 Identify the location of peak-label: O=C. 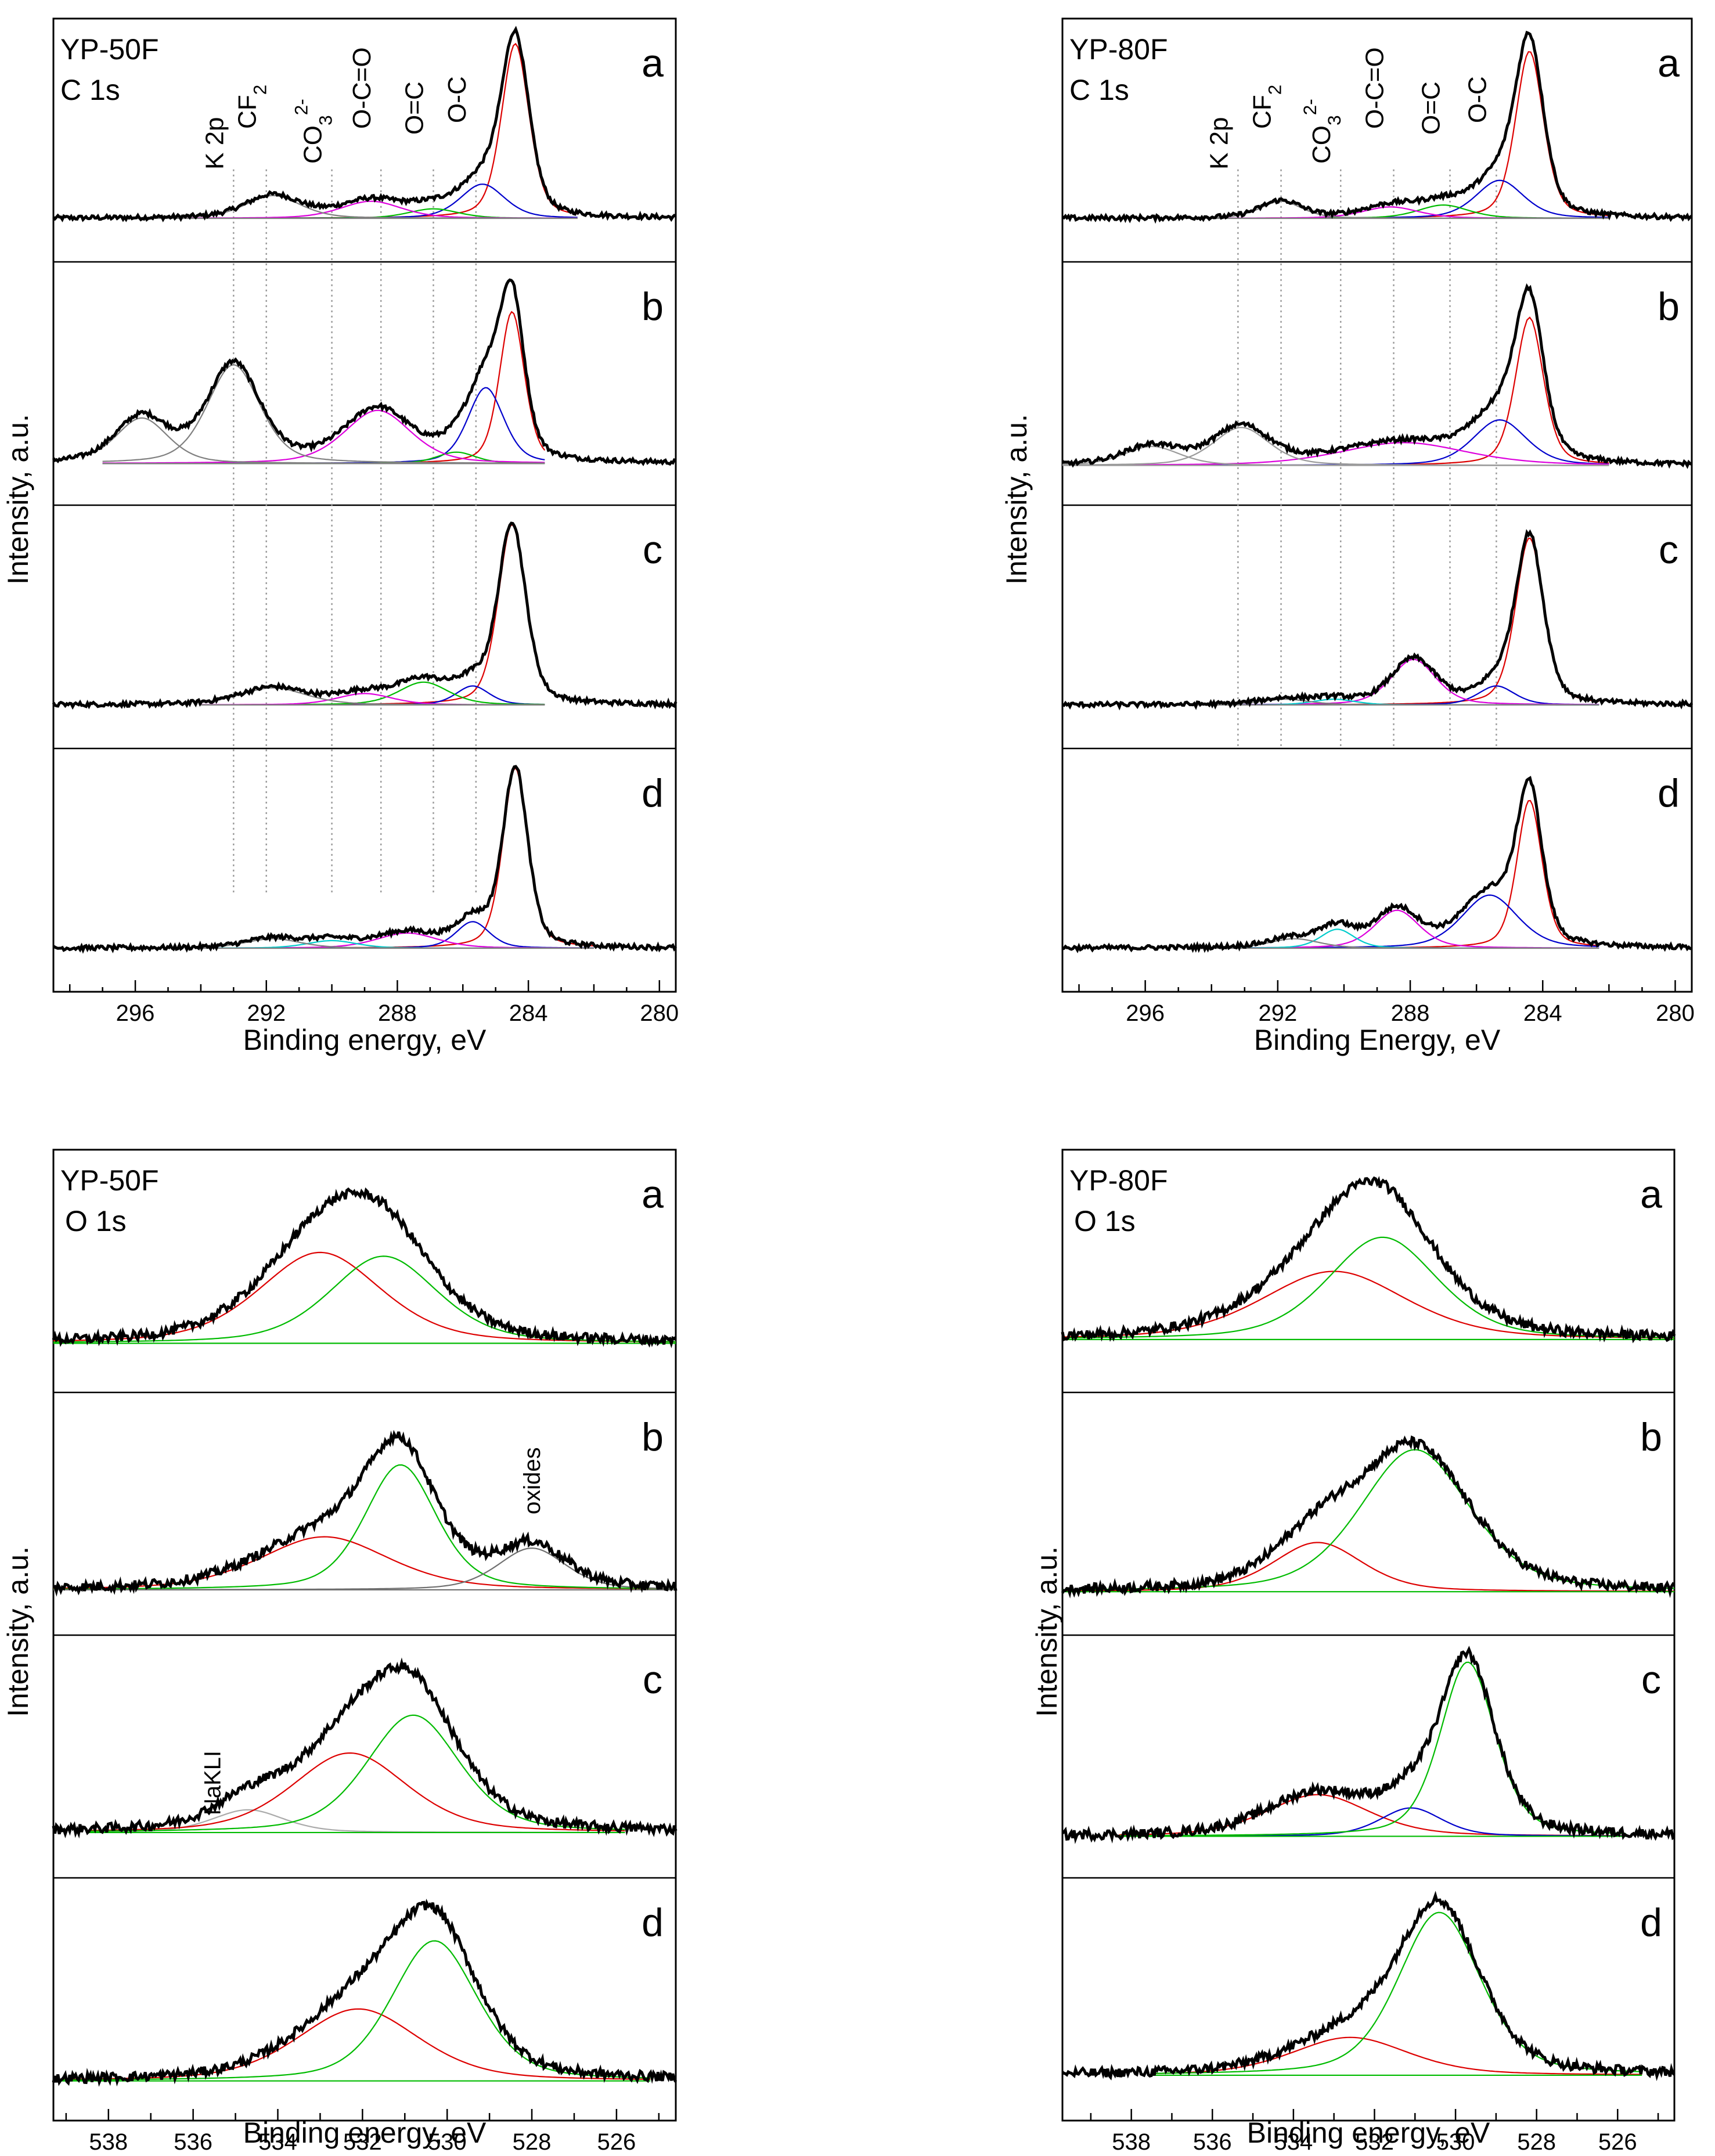
(414, 108).